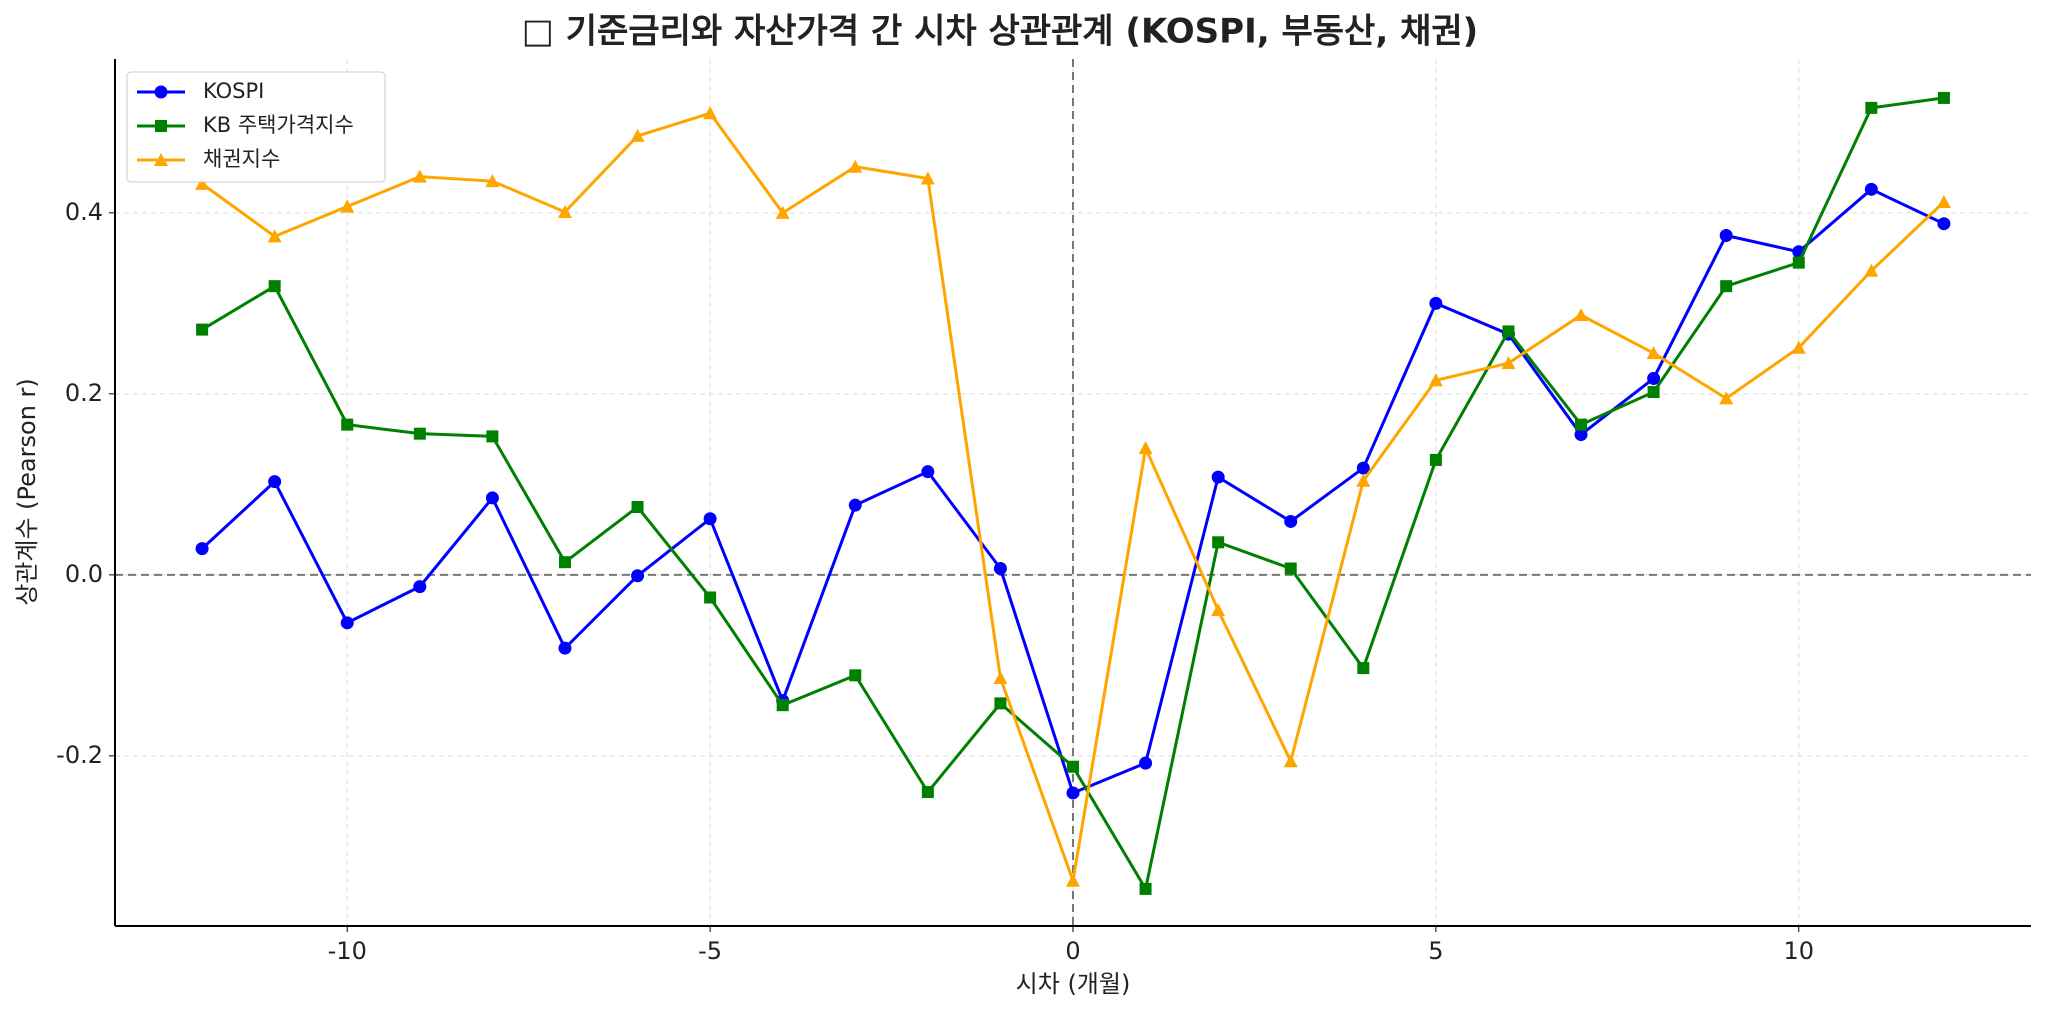 The height and width of the screenshot is (1016, 2048). Describe the element at coordinates (241, 159) in the screenshot. I see `legend-label: 채권지수` at that location.